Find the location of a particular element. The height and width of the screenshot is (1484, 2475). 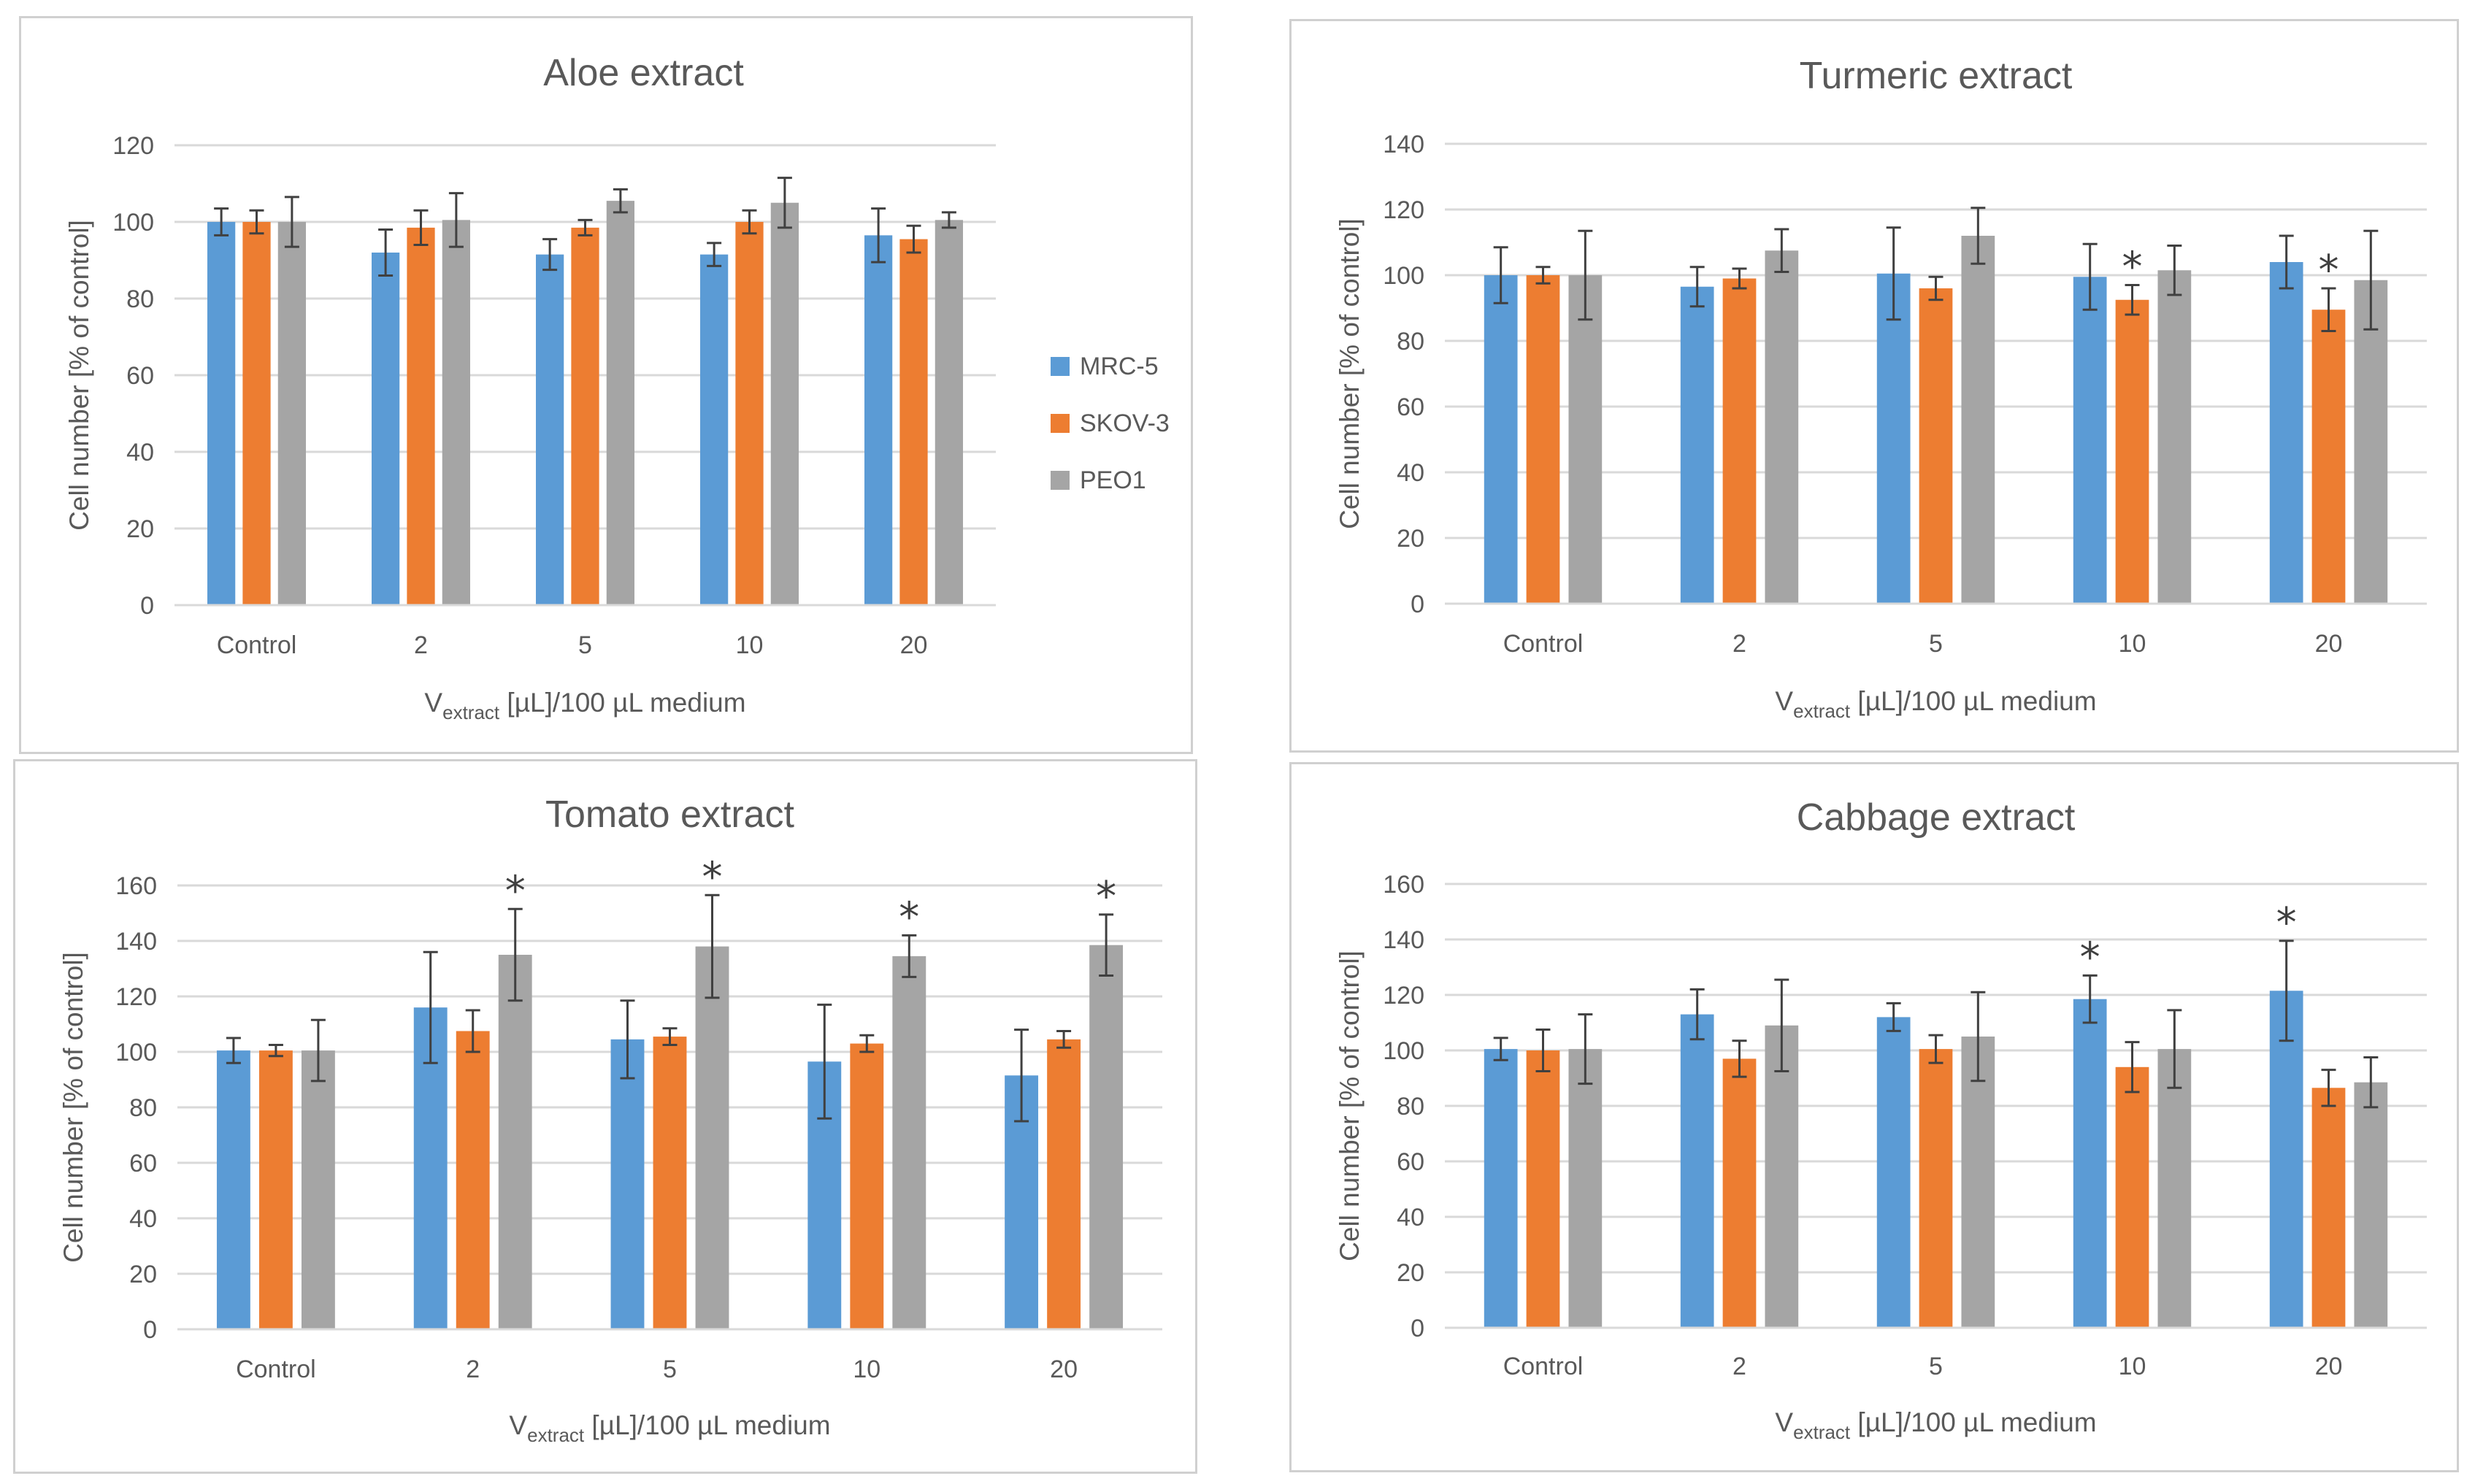

chart-title: Tomato extract is located at coordinates (670, 815).